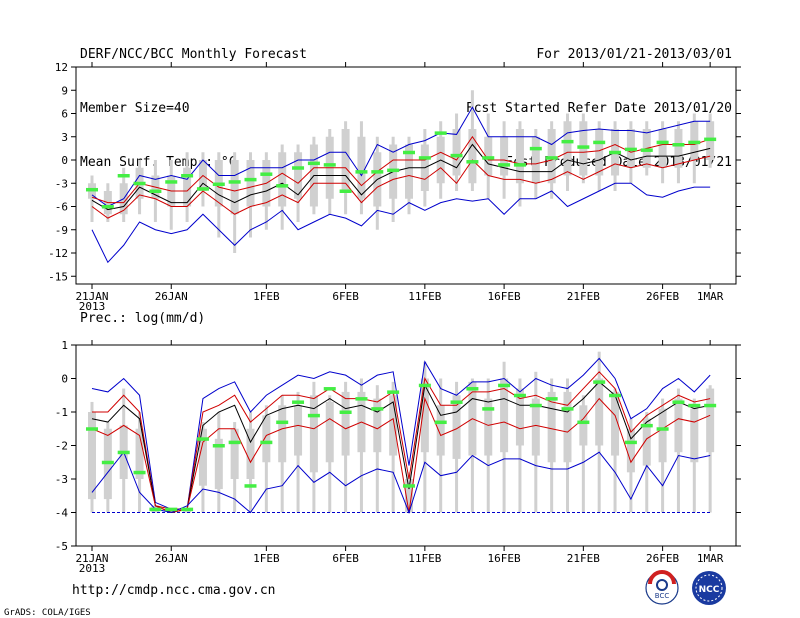 This screenshot has height=618, width=800. What do you see at coordinates (61, 230) in the screenshot?
I see `y-tick-label: -9` at bounding box center [61, 230].